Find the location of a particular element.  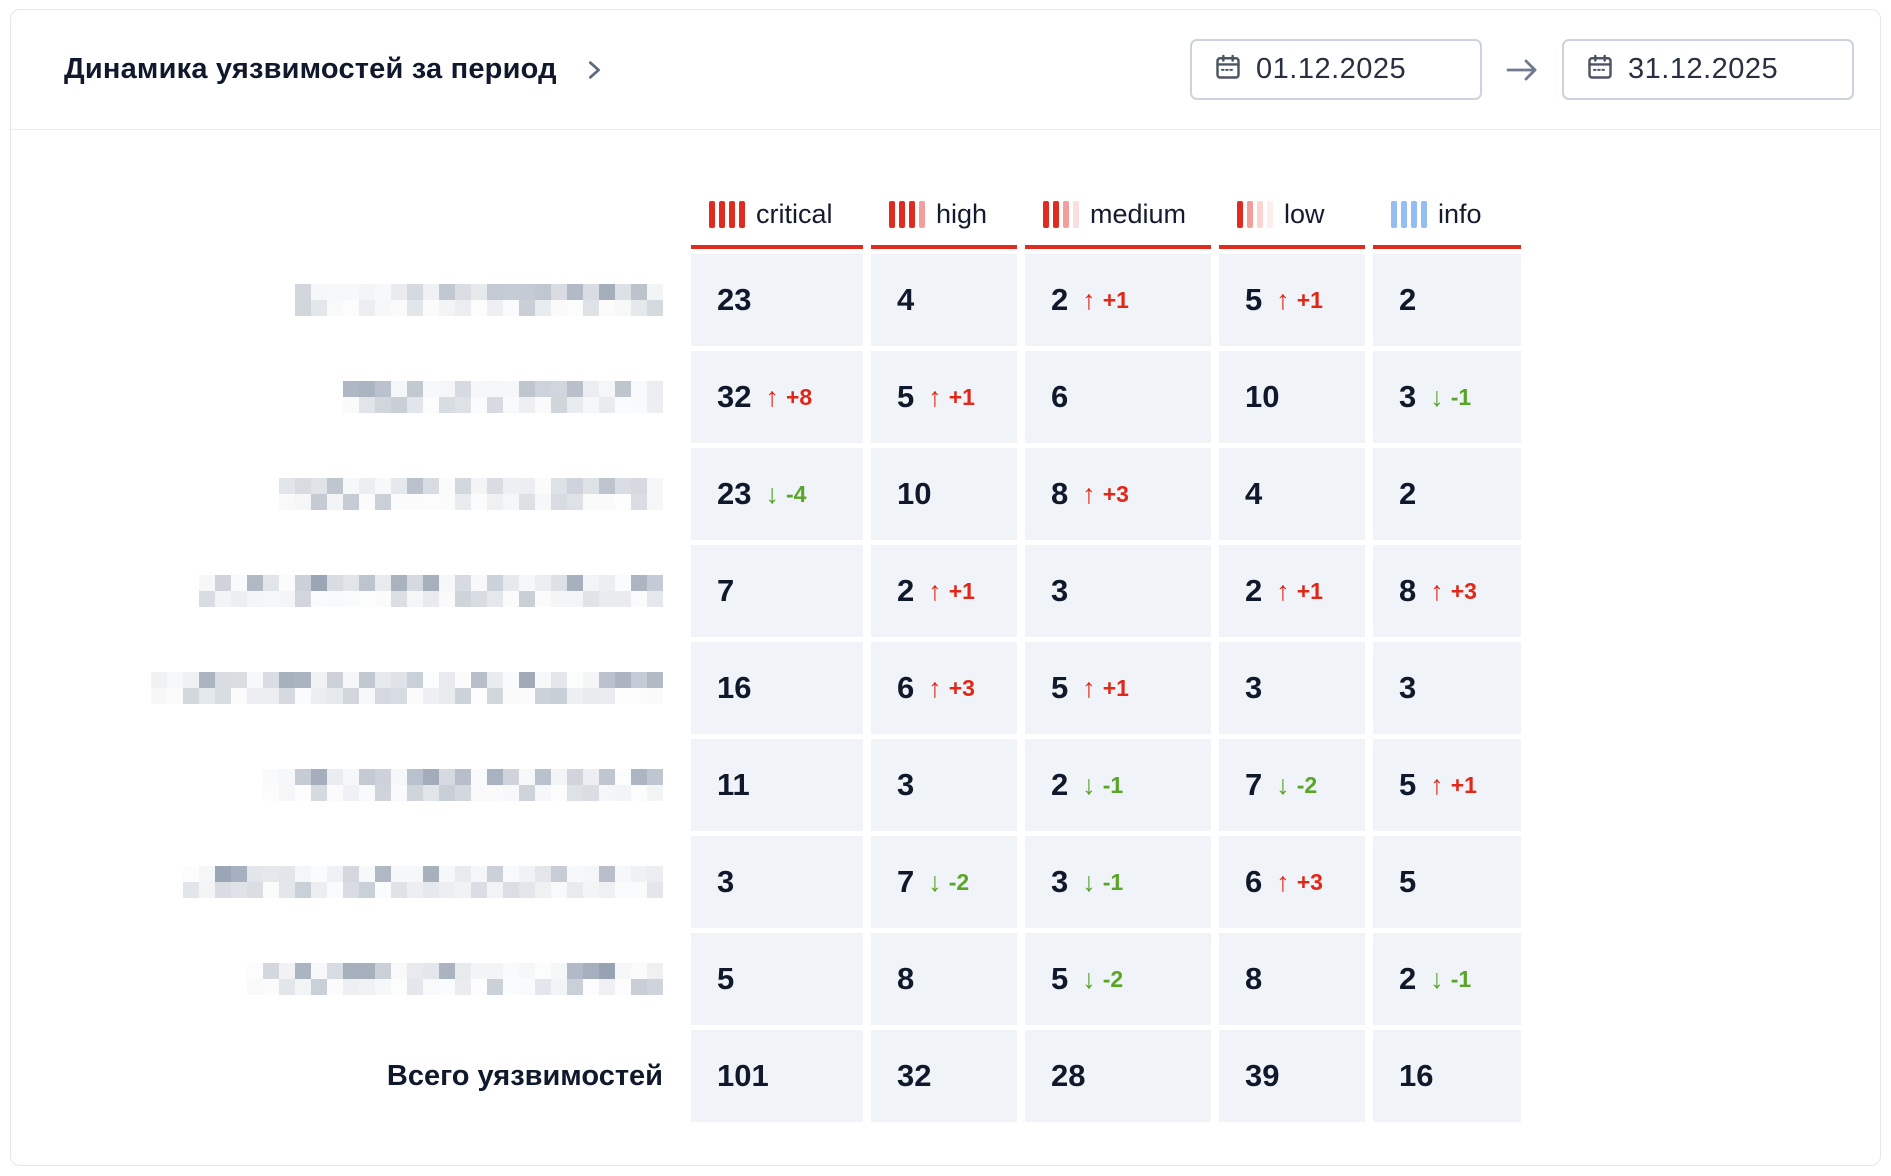

date-from-input: 01.12.2025 is located at coordinates (1336, 69).